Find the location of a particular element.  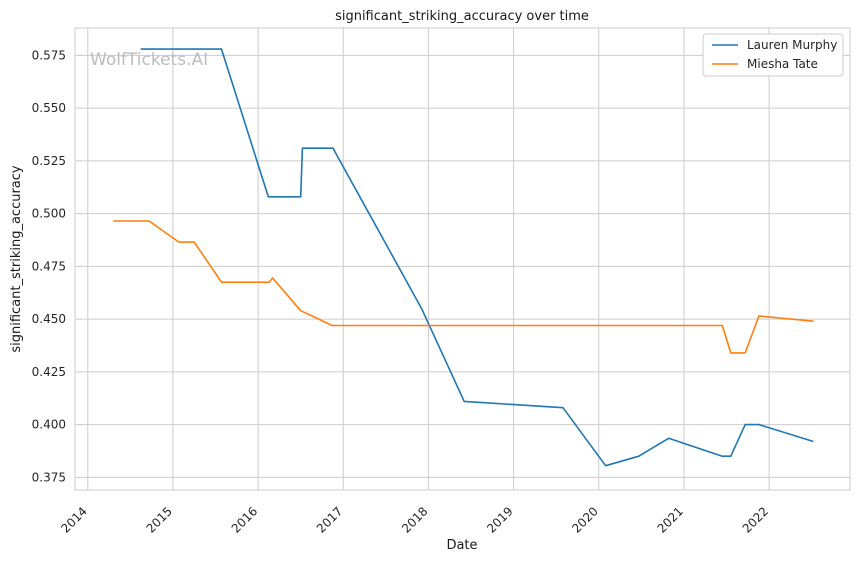

y-tick-label: 0.375 is located at coordinates (49, 477).